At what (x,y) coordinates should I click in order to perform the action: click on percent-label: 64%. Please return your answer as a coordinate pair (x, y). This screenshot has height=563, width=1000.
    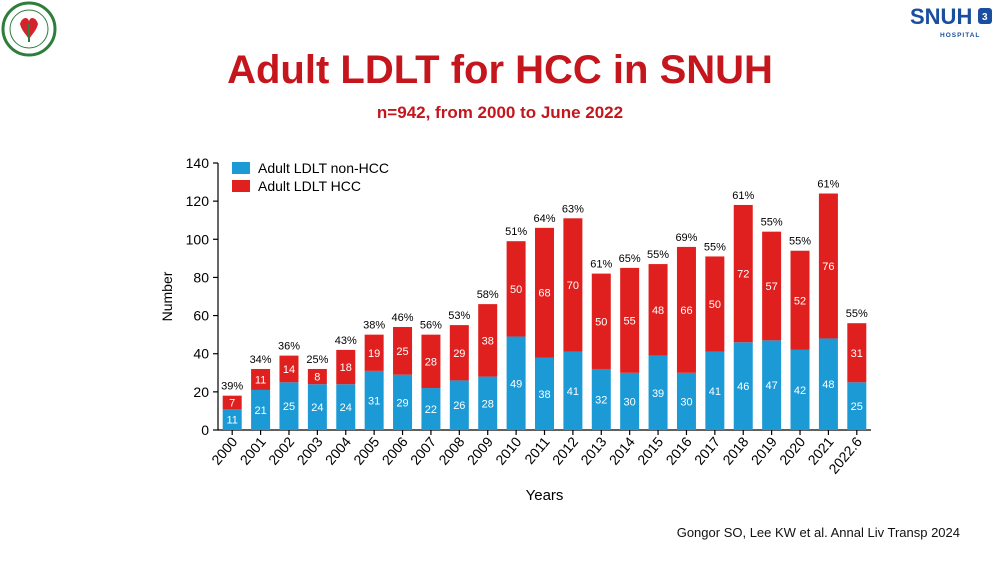
    Looking at the image, I should click on (544, 219).